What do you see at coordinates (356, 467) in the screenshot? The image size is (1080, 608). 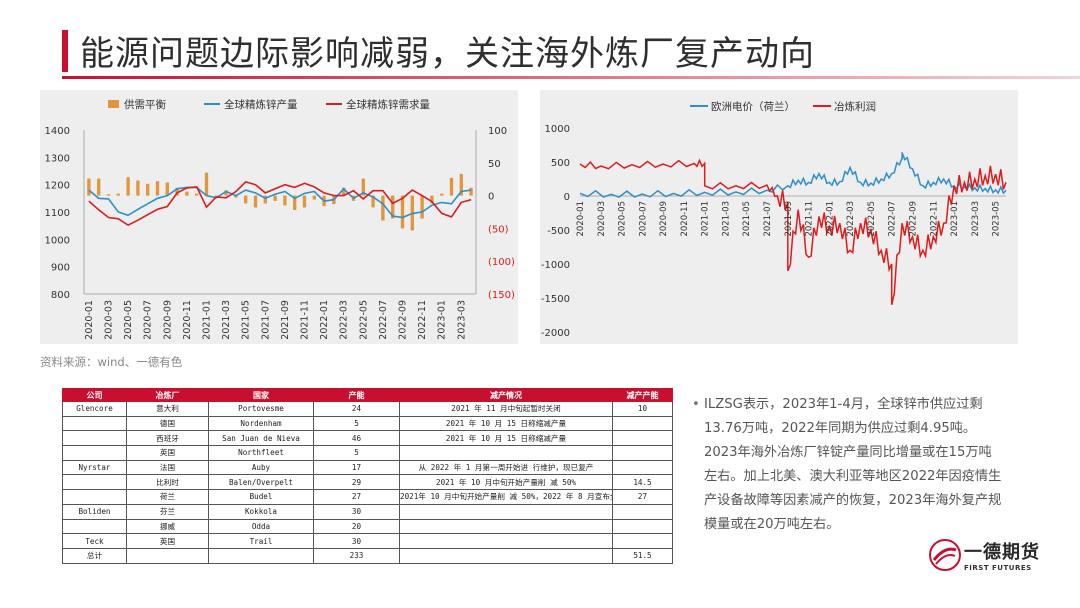 I see `table-cell: 17` at bounding box center [356, 467].